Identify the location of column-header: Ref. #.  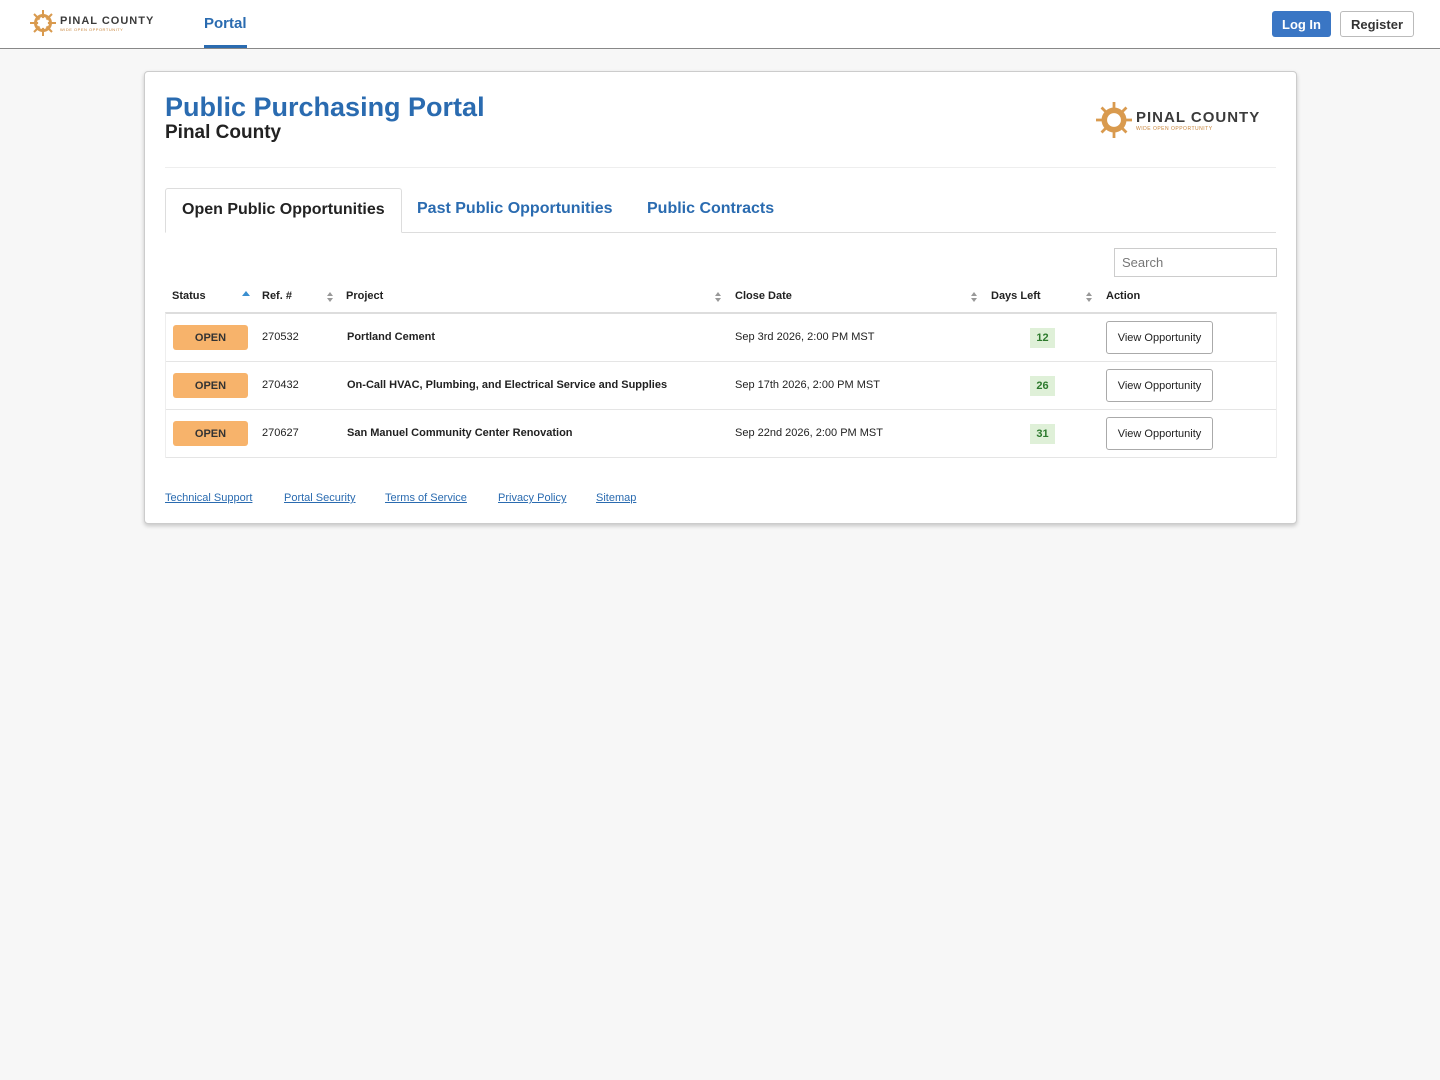
(277, 296).